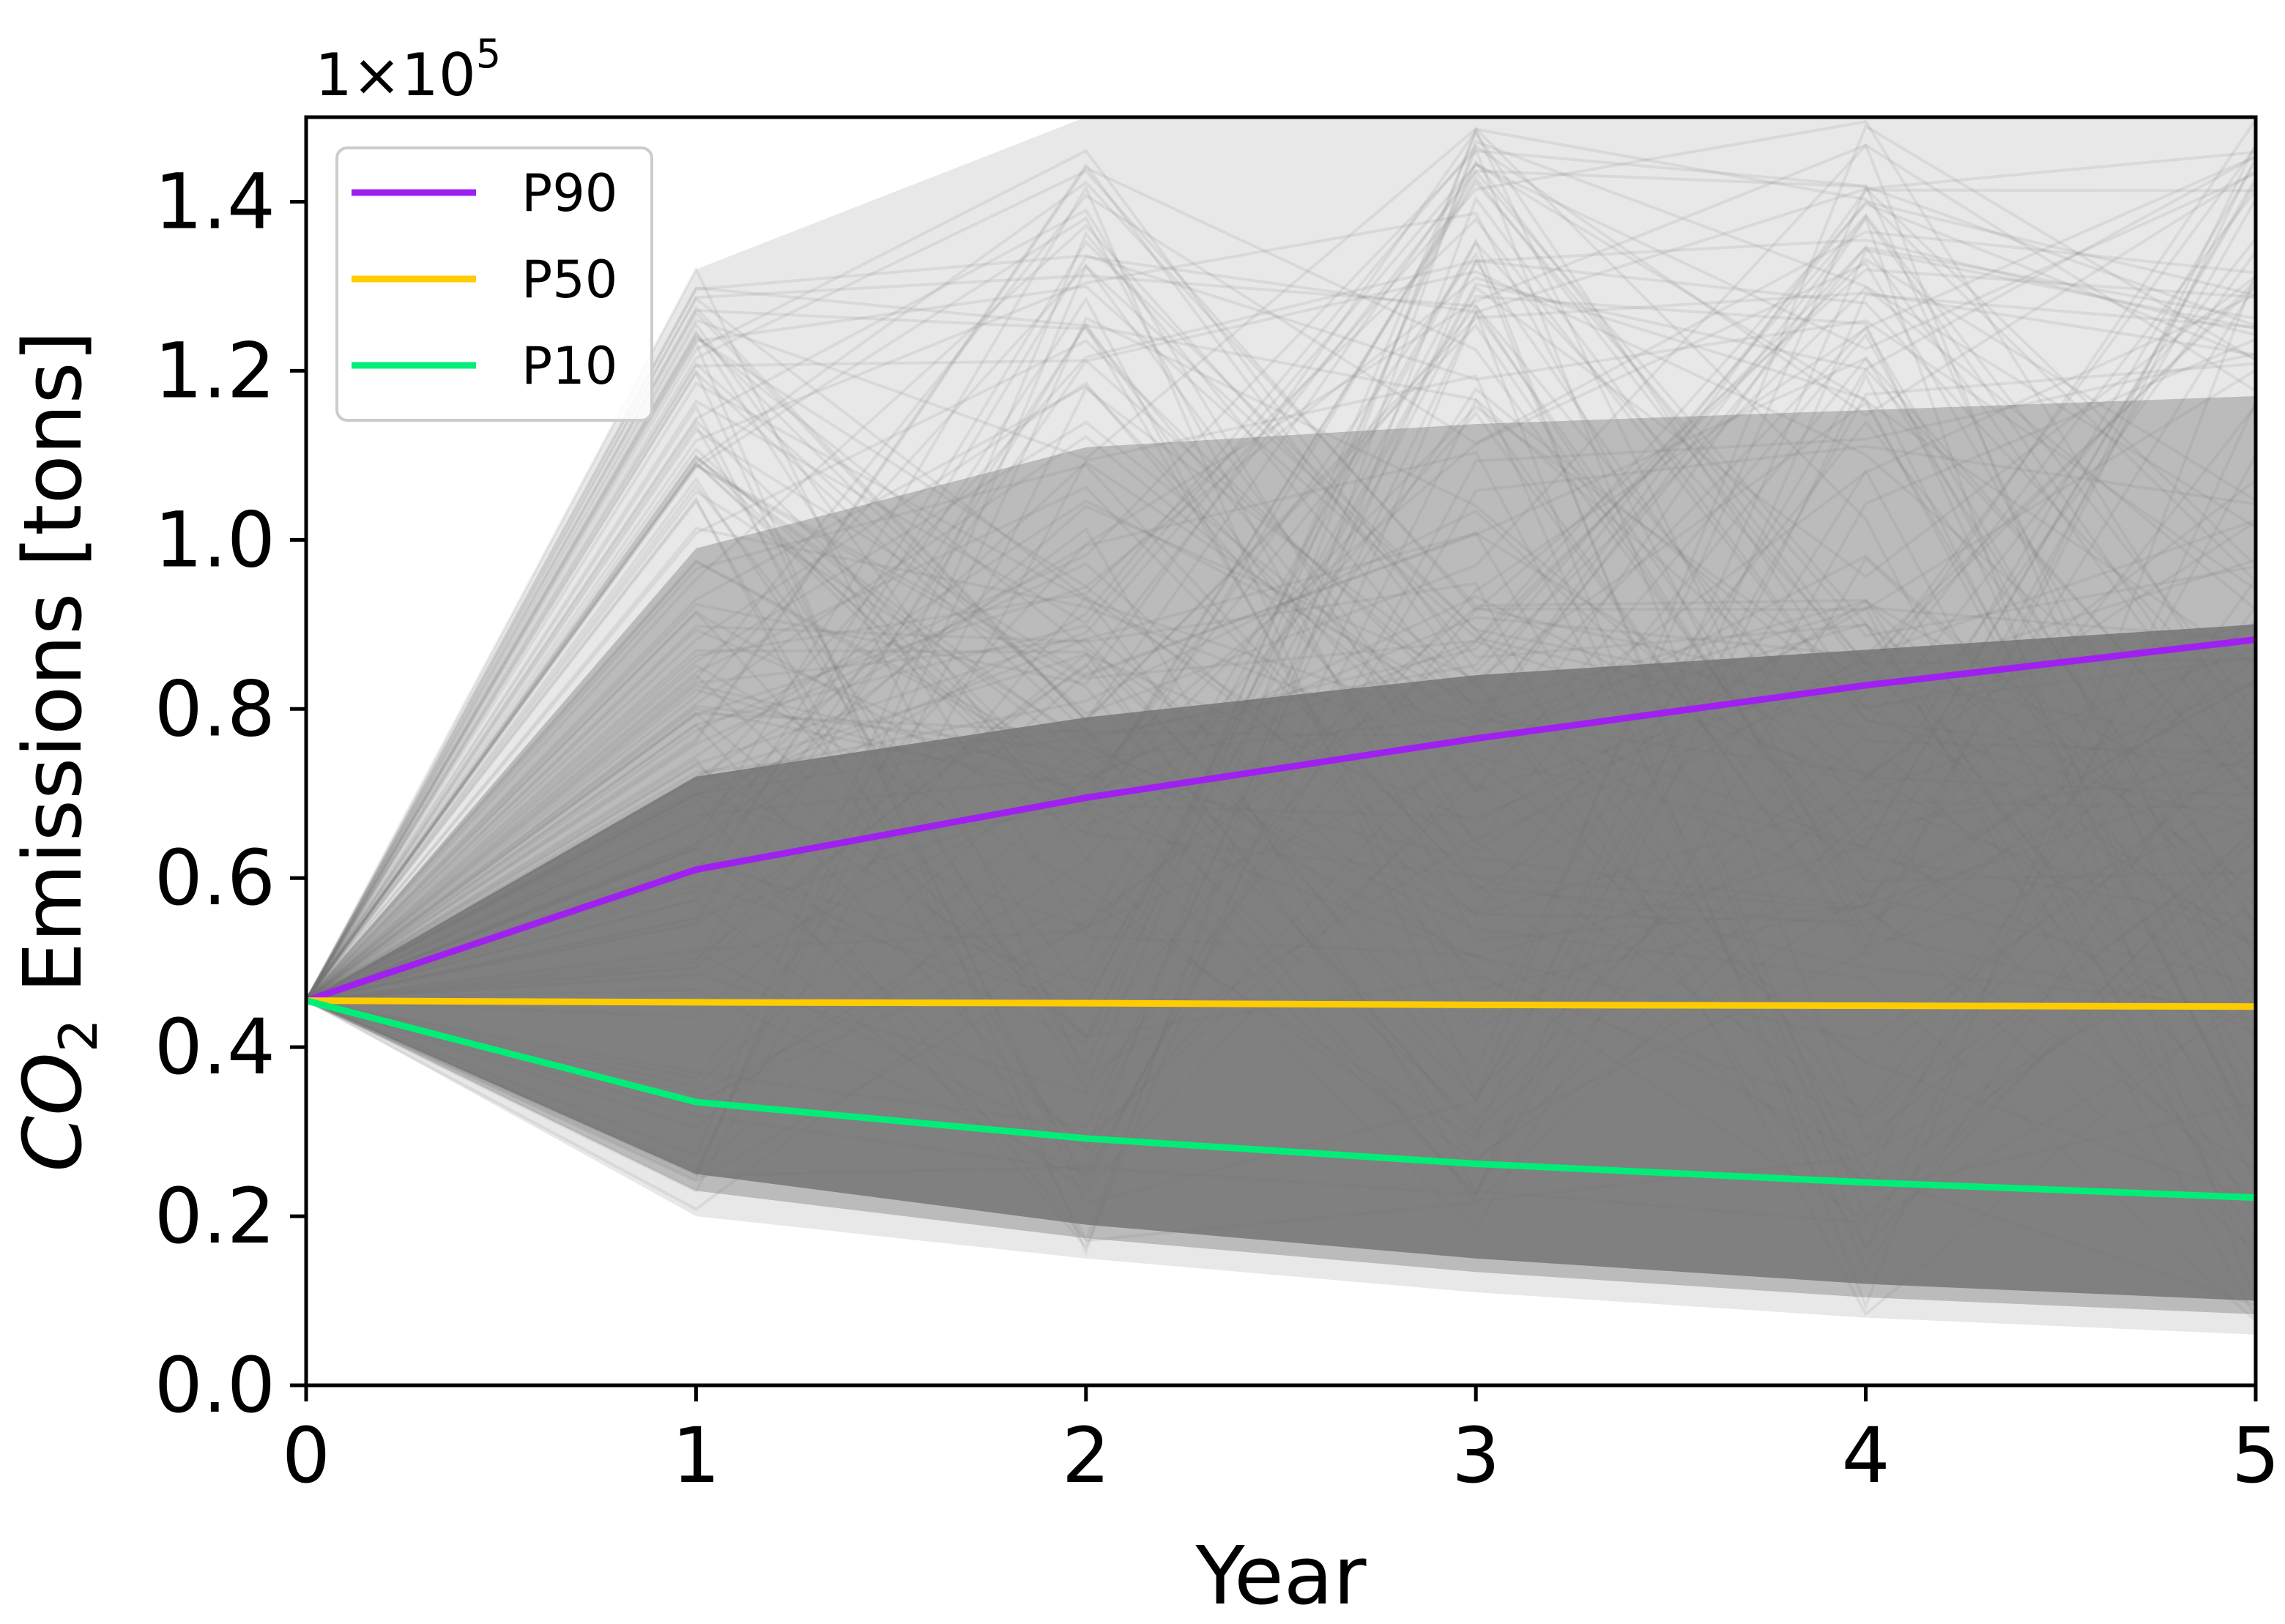 The height and width of the screenshot is (1624, 2285). I want to click on y-tick-label: 1.4, so click(215, 201).